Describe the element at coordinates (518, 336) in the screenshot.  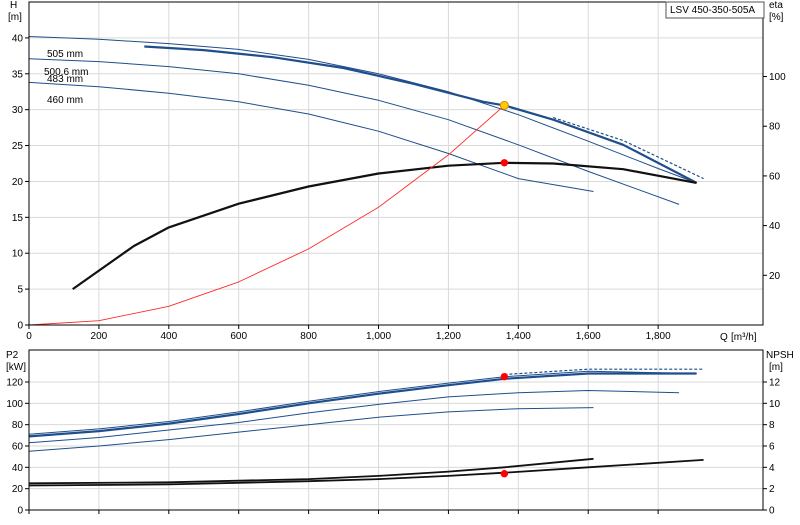
I see `x-tick-label: 1,400` at that location.